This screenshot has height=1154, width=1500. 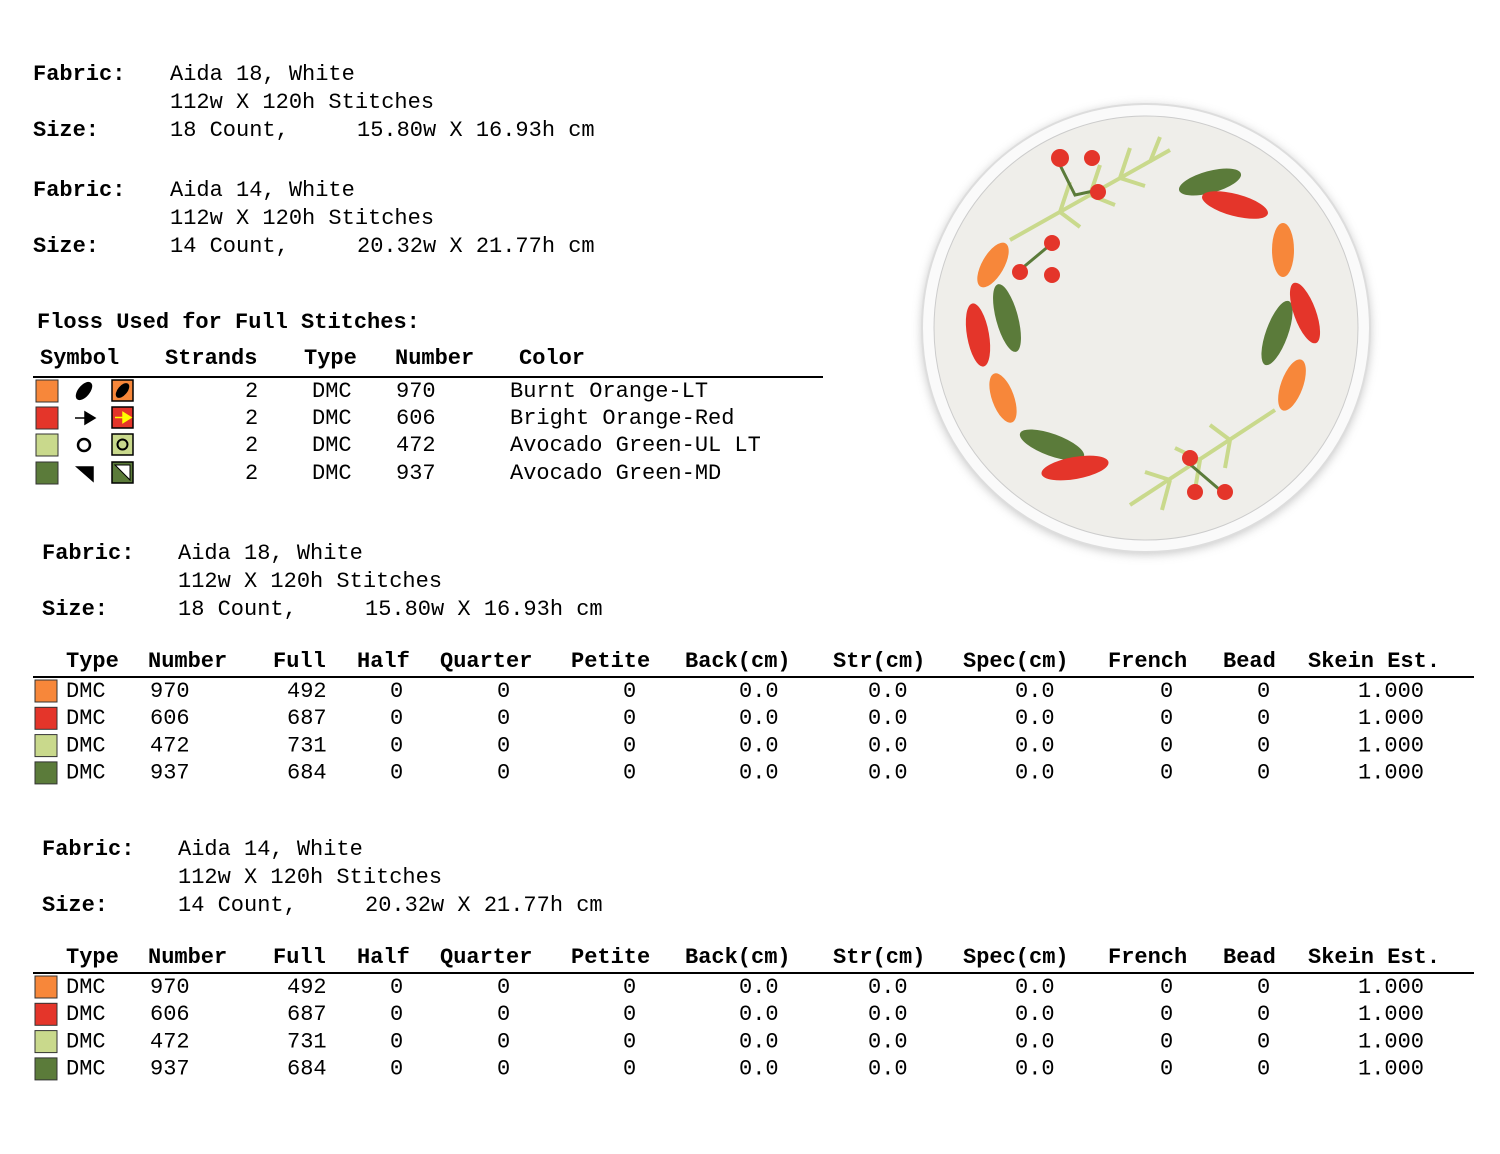 I want to click on table-header: Spec(cm), so click(x=1016, y=661).